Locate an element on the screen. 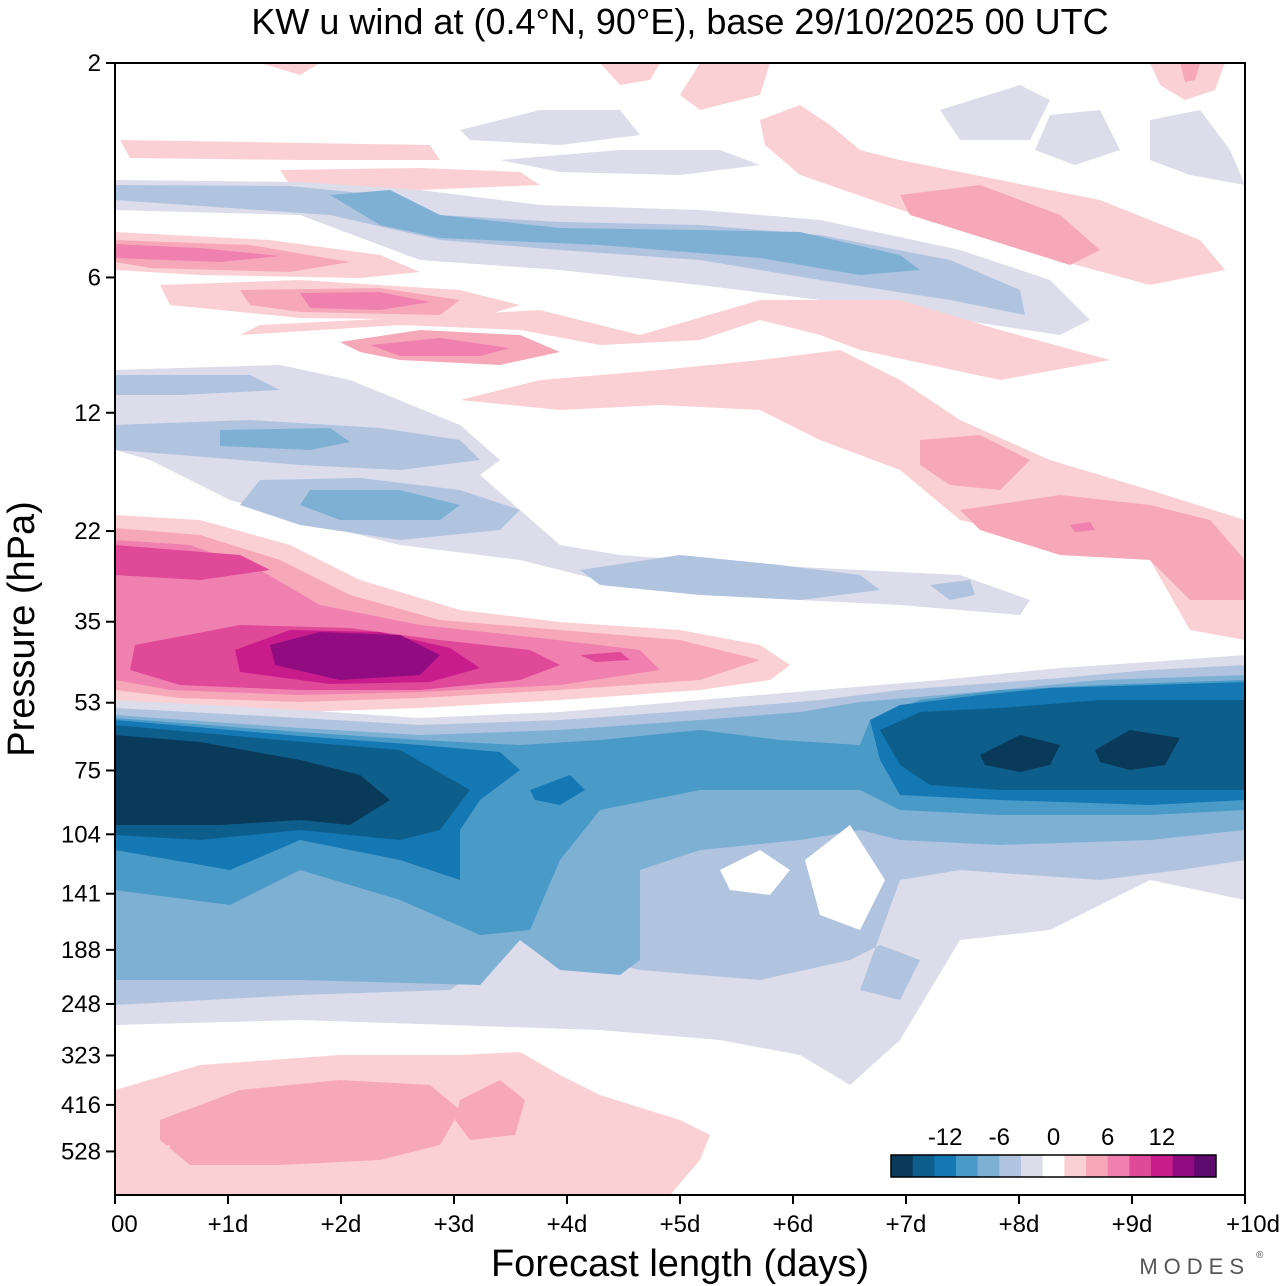 Image resolution: width=1280 pixels, height=1286 pixels. y-tick-label: 416 is located at coordinates (81, 1105).